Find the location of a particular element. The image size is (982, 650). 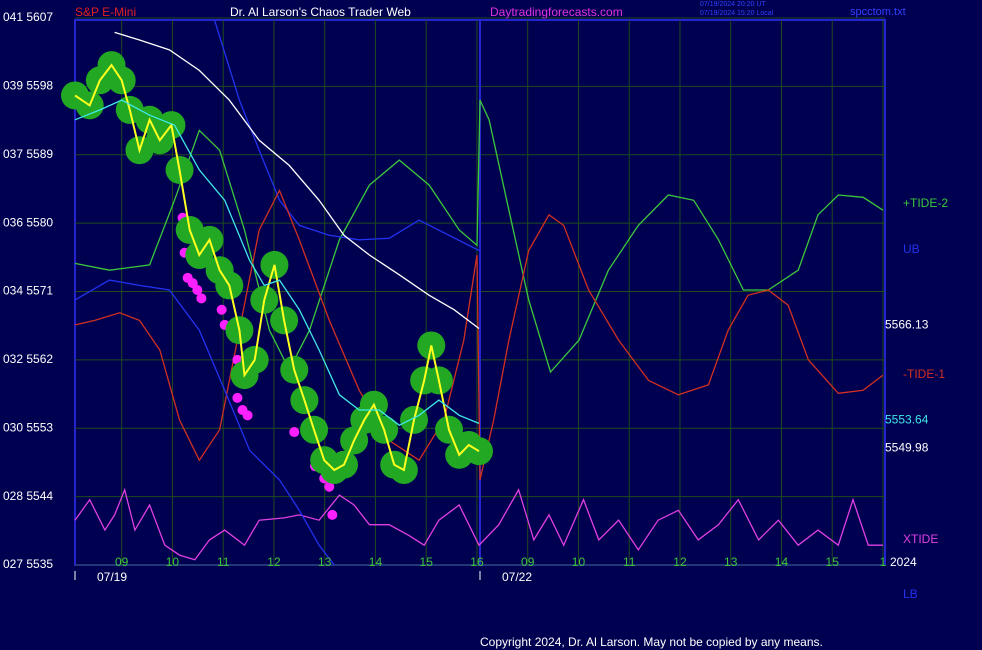

chart-title: Dr. Al Larson's Chaos Trader Web is located at coordinates (320, 12).